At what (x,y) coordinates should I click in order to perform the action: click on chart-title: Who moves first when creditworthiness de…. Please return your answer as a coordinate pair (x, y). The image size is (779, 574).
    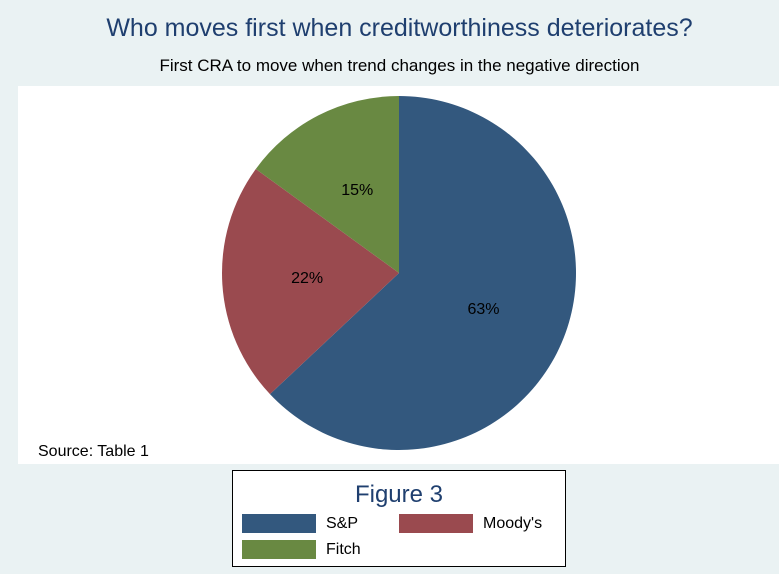
    Looking at the image, I should click on (399, 28).